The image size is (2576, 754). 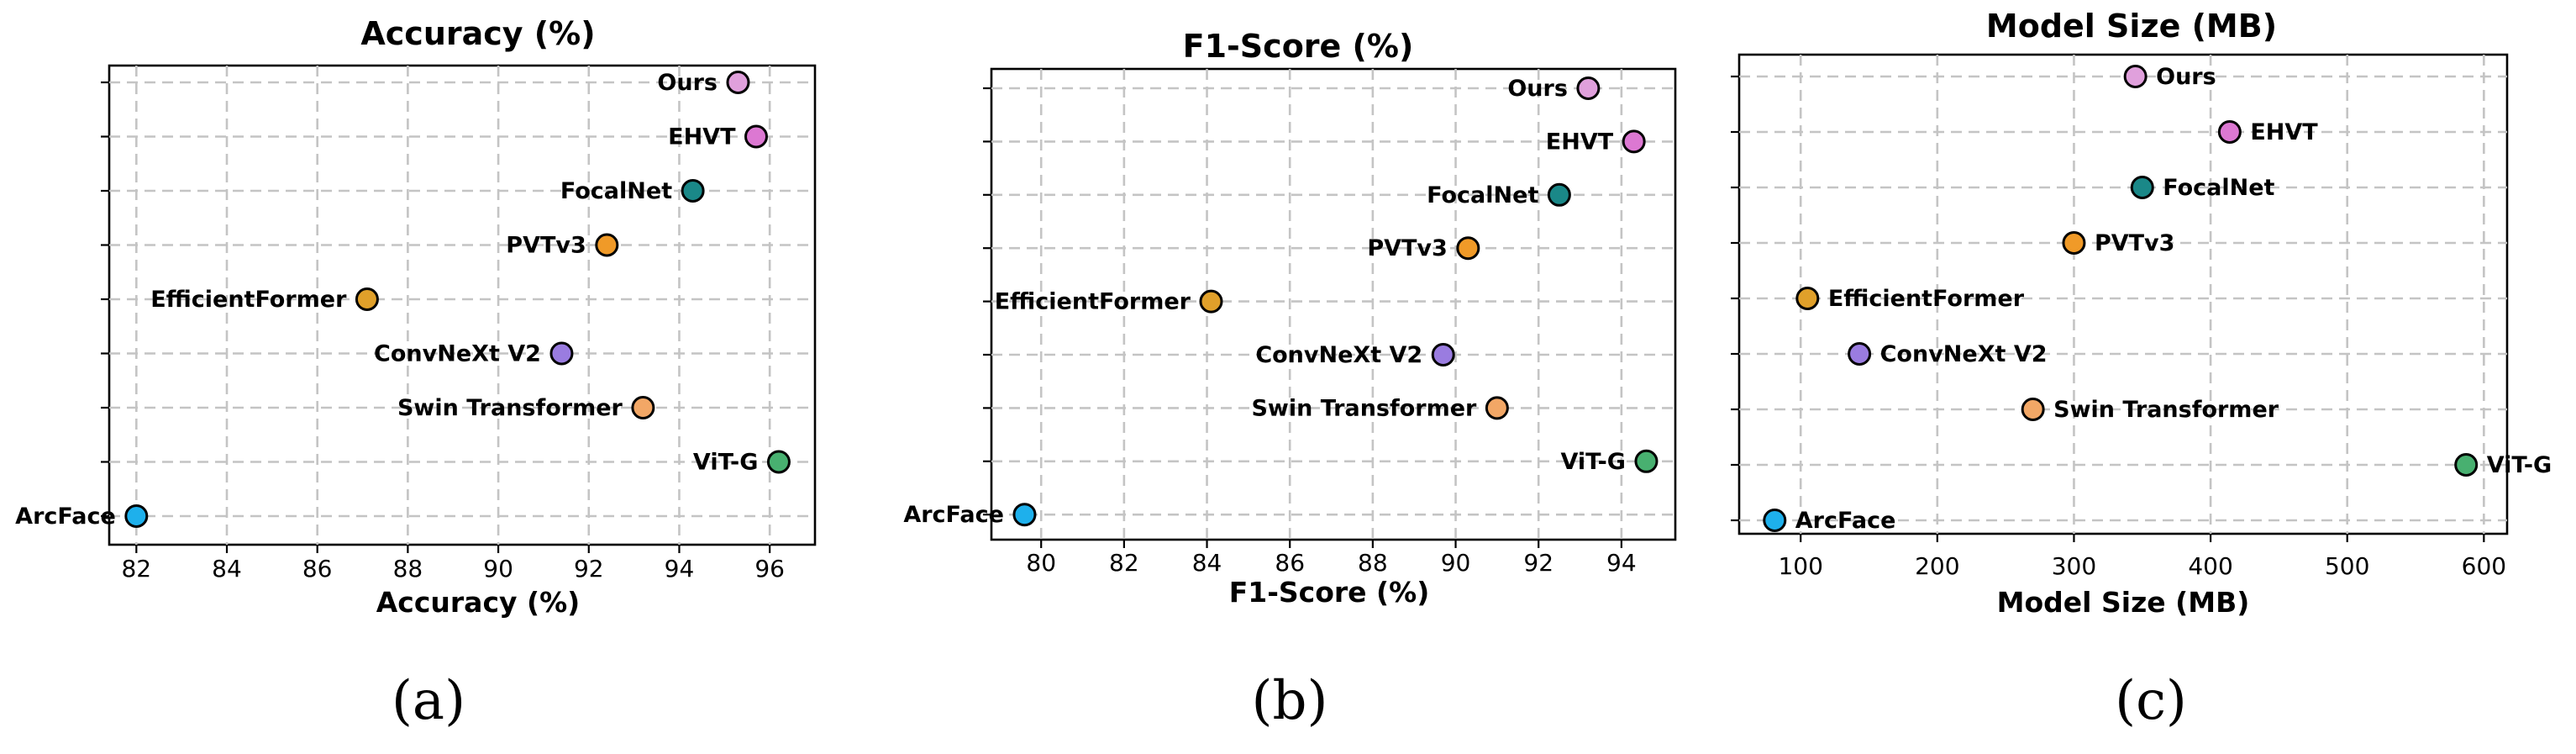 What do you see at coordinates (1041, 563) in the screenshot?
I see `x-tick-label: 80` at bounding box center [1041, 563].